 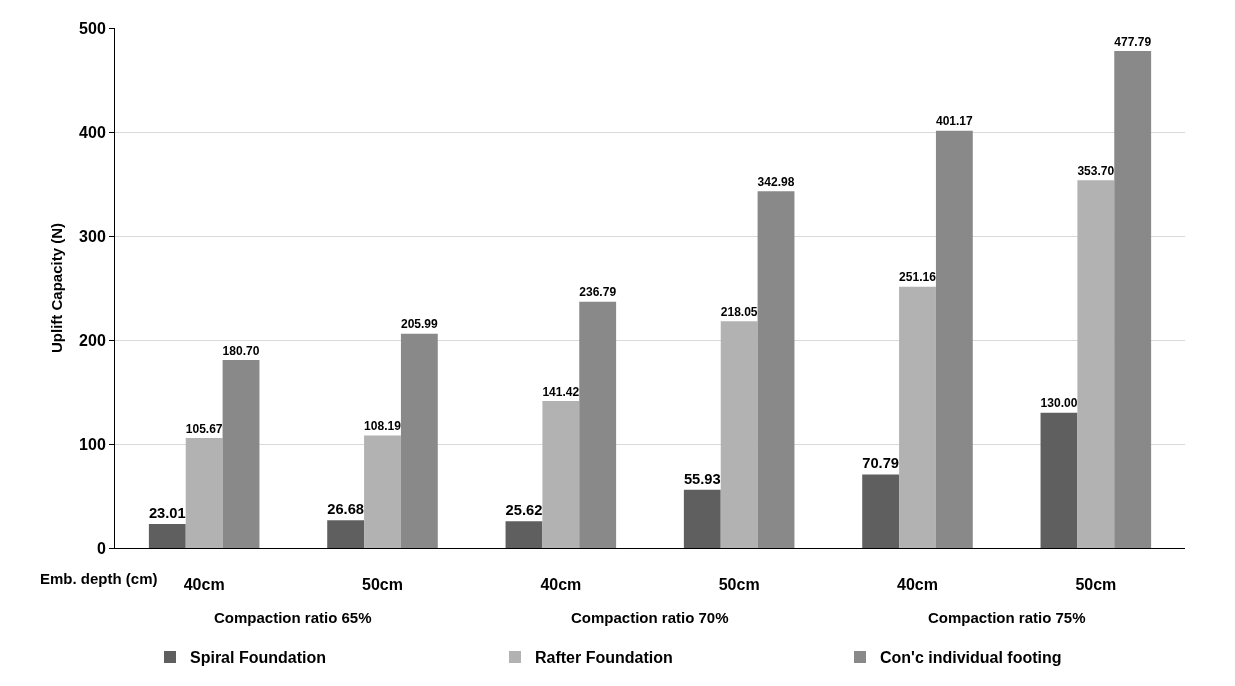 I want to click on data-label: 130.00, so click(x=1059, y=403).